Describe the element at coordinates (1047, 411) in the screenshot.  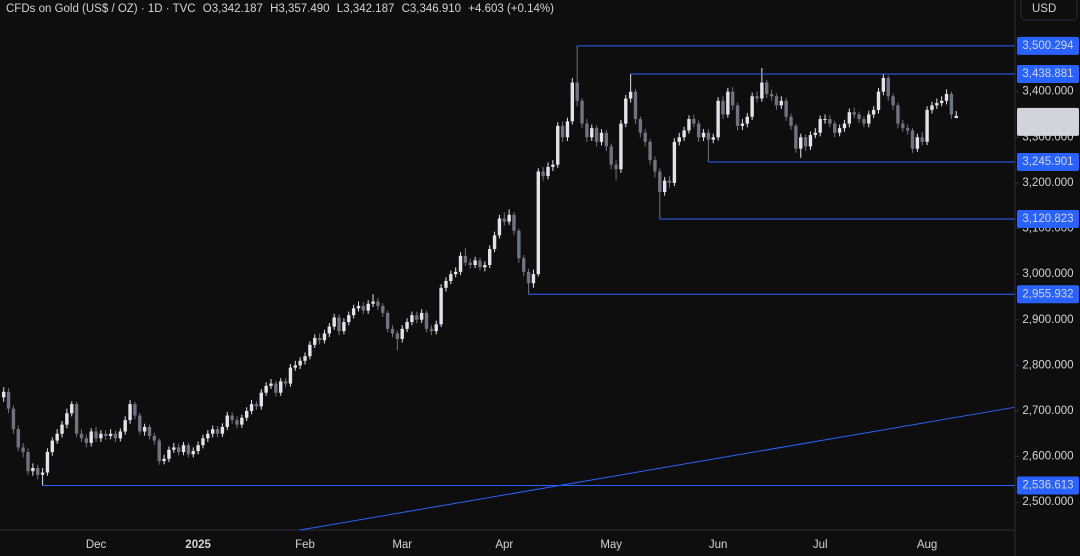
I see `y-tick-label: 2,700.000` at that location.